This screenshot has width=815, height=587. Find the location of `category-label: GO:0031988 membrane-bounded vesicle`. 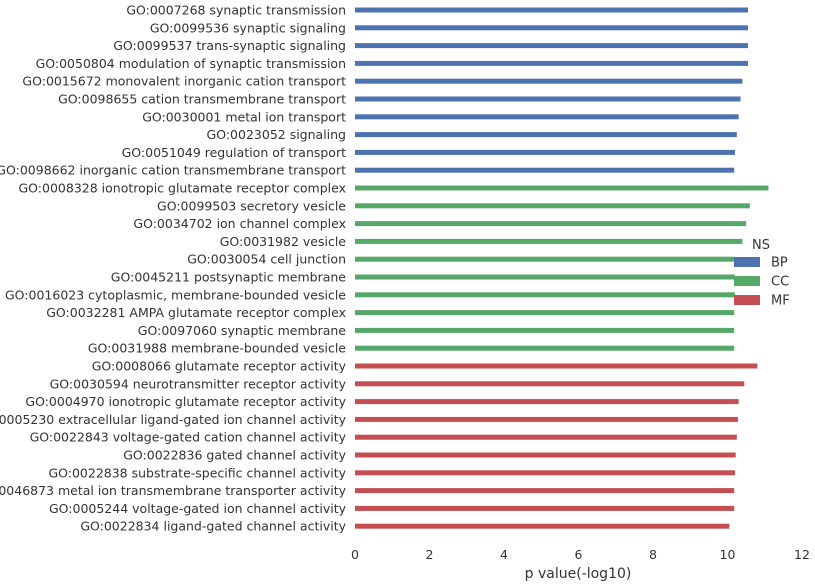

category-label: GO:0031988 membrane-bounded vesicle is located at coordinates (217, 348).